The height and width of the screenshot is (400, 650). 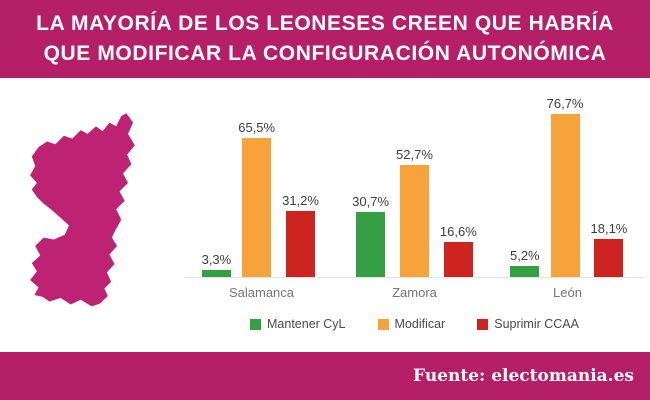 What do you see at coordinates (524, 255) in the screenshot?
I see `bar-value-label: 5,2%` at bounding box center [524, 255].